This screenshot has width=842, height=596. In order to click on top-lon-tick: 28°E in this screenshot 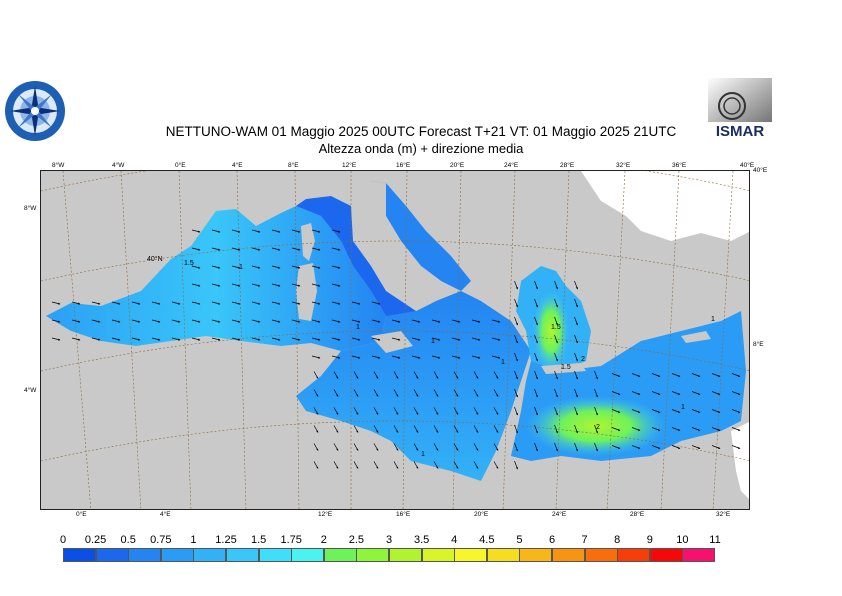, I will do `click(567, 165)`.